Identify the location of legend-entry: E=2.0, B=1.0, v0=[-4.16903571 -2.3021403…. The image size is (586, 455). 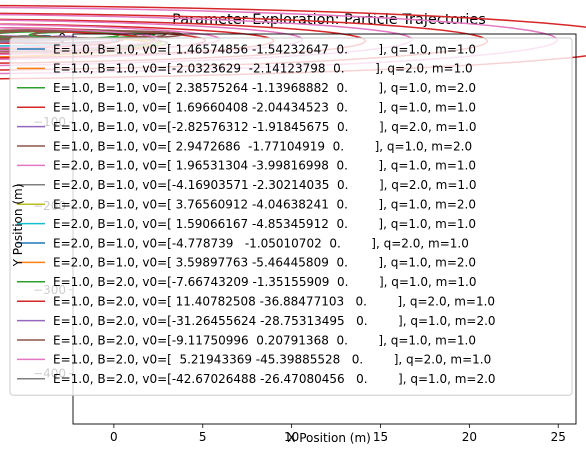
(264, 185).